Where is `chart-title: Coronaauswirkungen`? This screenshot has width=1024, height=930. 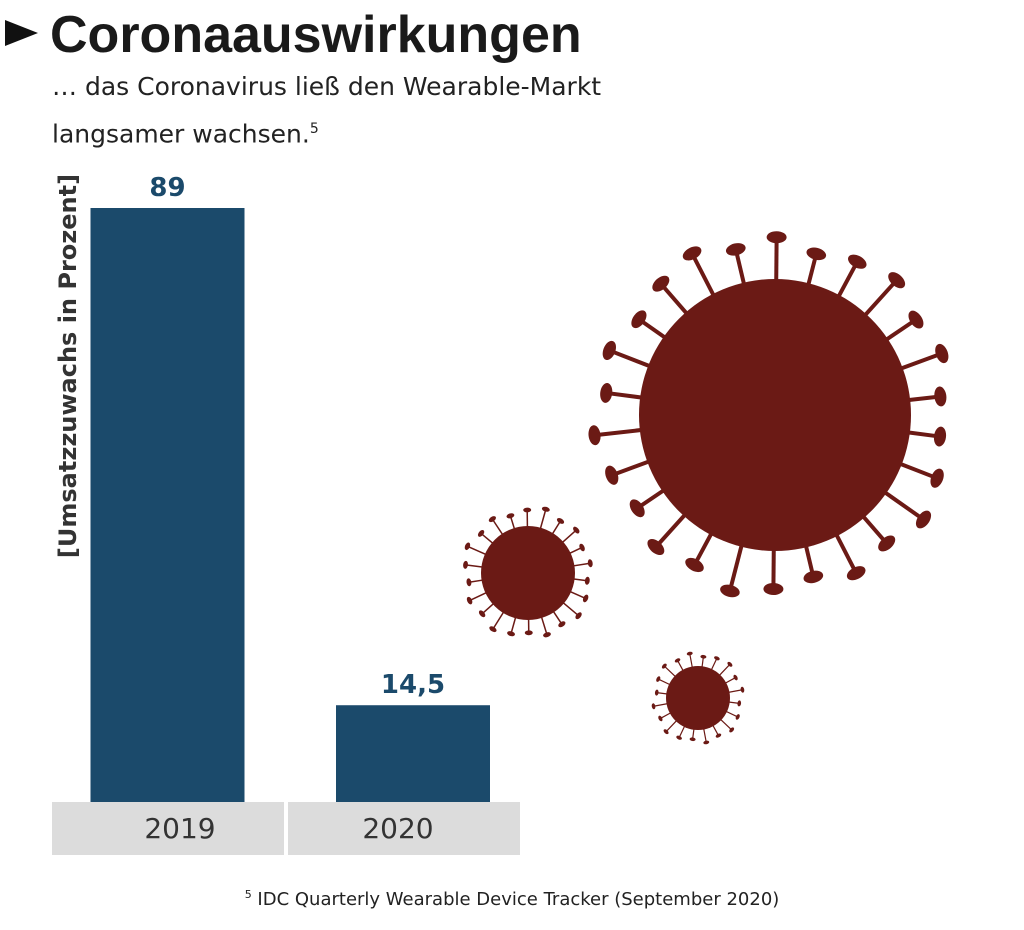
chart-title: Coronaauswirkungen is located at coordinates (316, 35).